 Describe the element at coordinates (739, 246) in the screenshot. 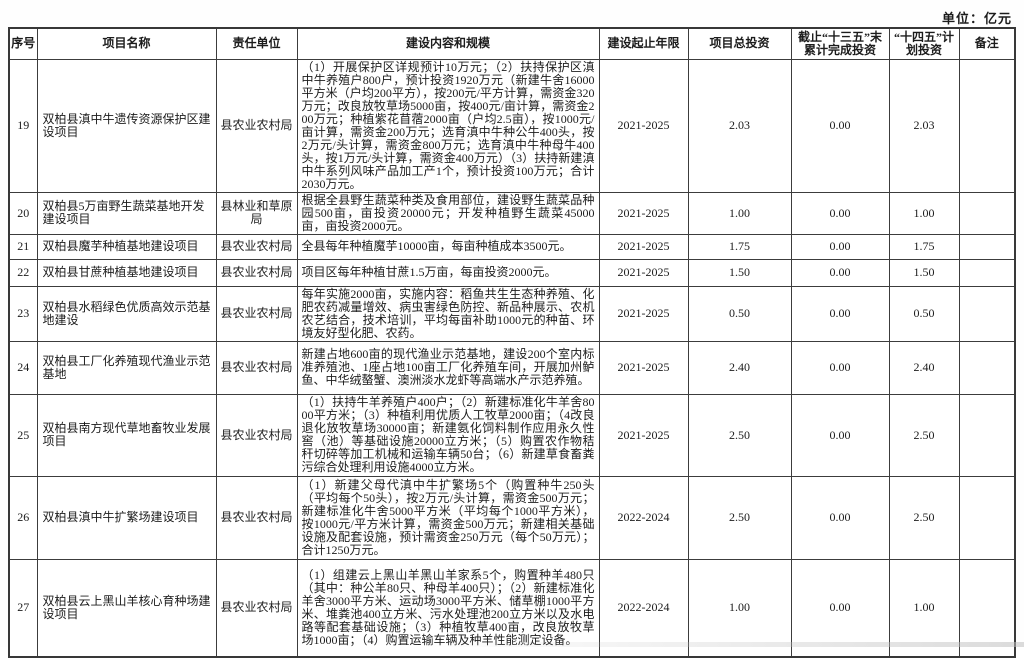

I see `cell-total: 1.75` at that location.